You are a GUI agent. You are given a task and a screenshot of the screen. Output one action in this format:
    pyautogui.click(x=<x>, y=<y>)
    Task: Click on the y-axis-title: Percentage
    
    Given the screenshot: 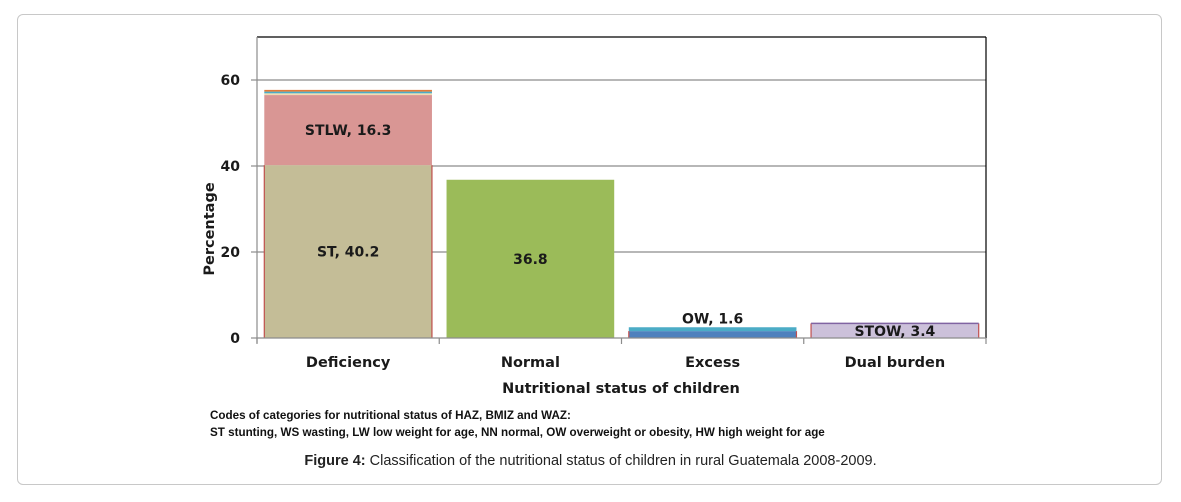 What is the action you would take?
    pyautogui.click(x=210, y=228)
    